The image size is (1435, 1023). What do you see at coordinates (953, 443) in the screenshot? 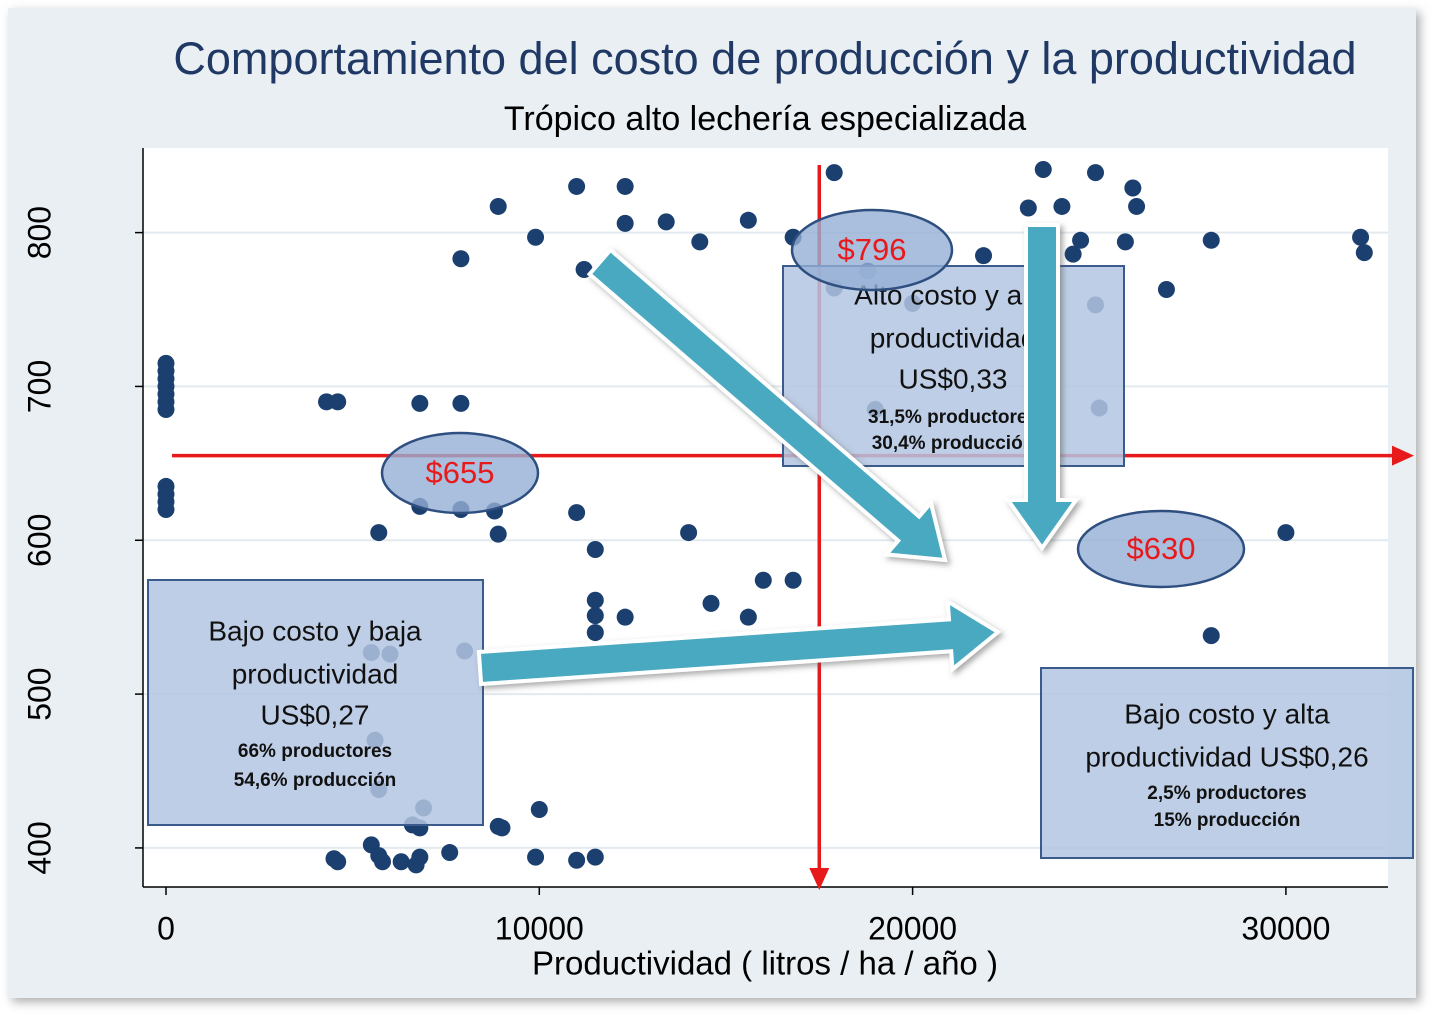
I see `box-text: 30,4% producción` at bounding box center [953, 443].